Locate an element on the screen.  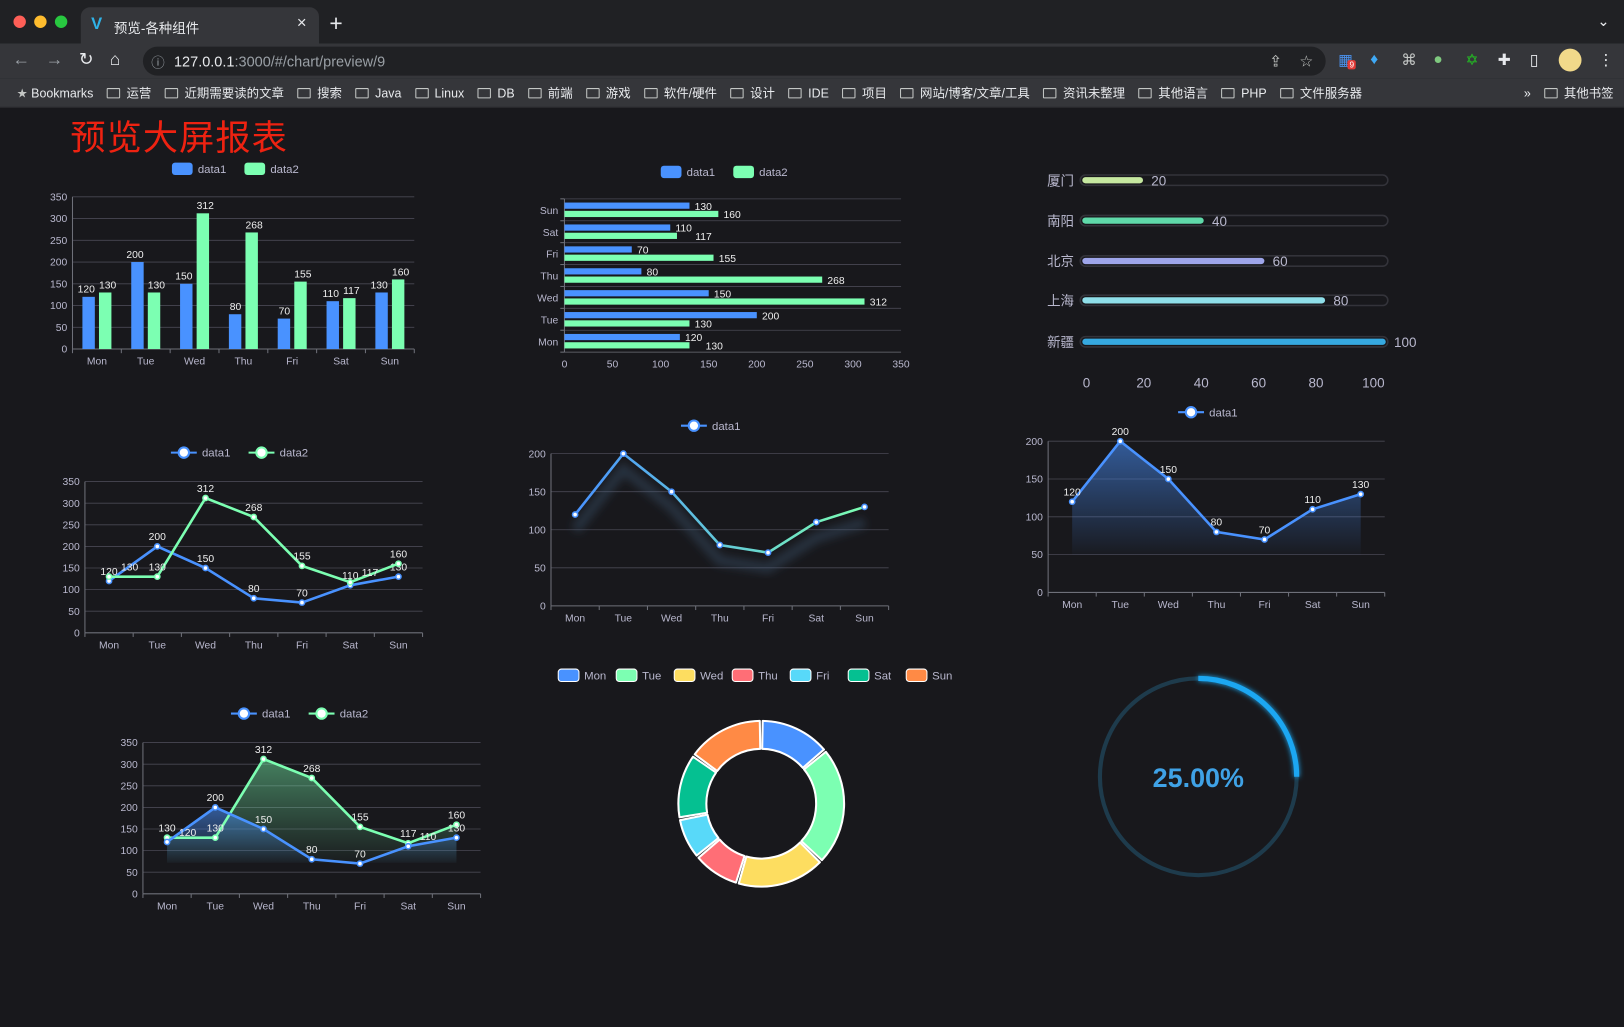
bookmark-folder: 项目 is located at coordinates (864, 93).